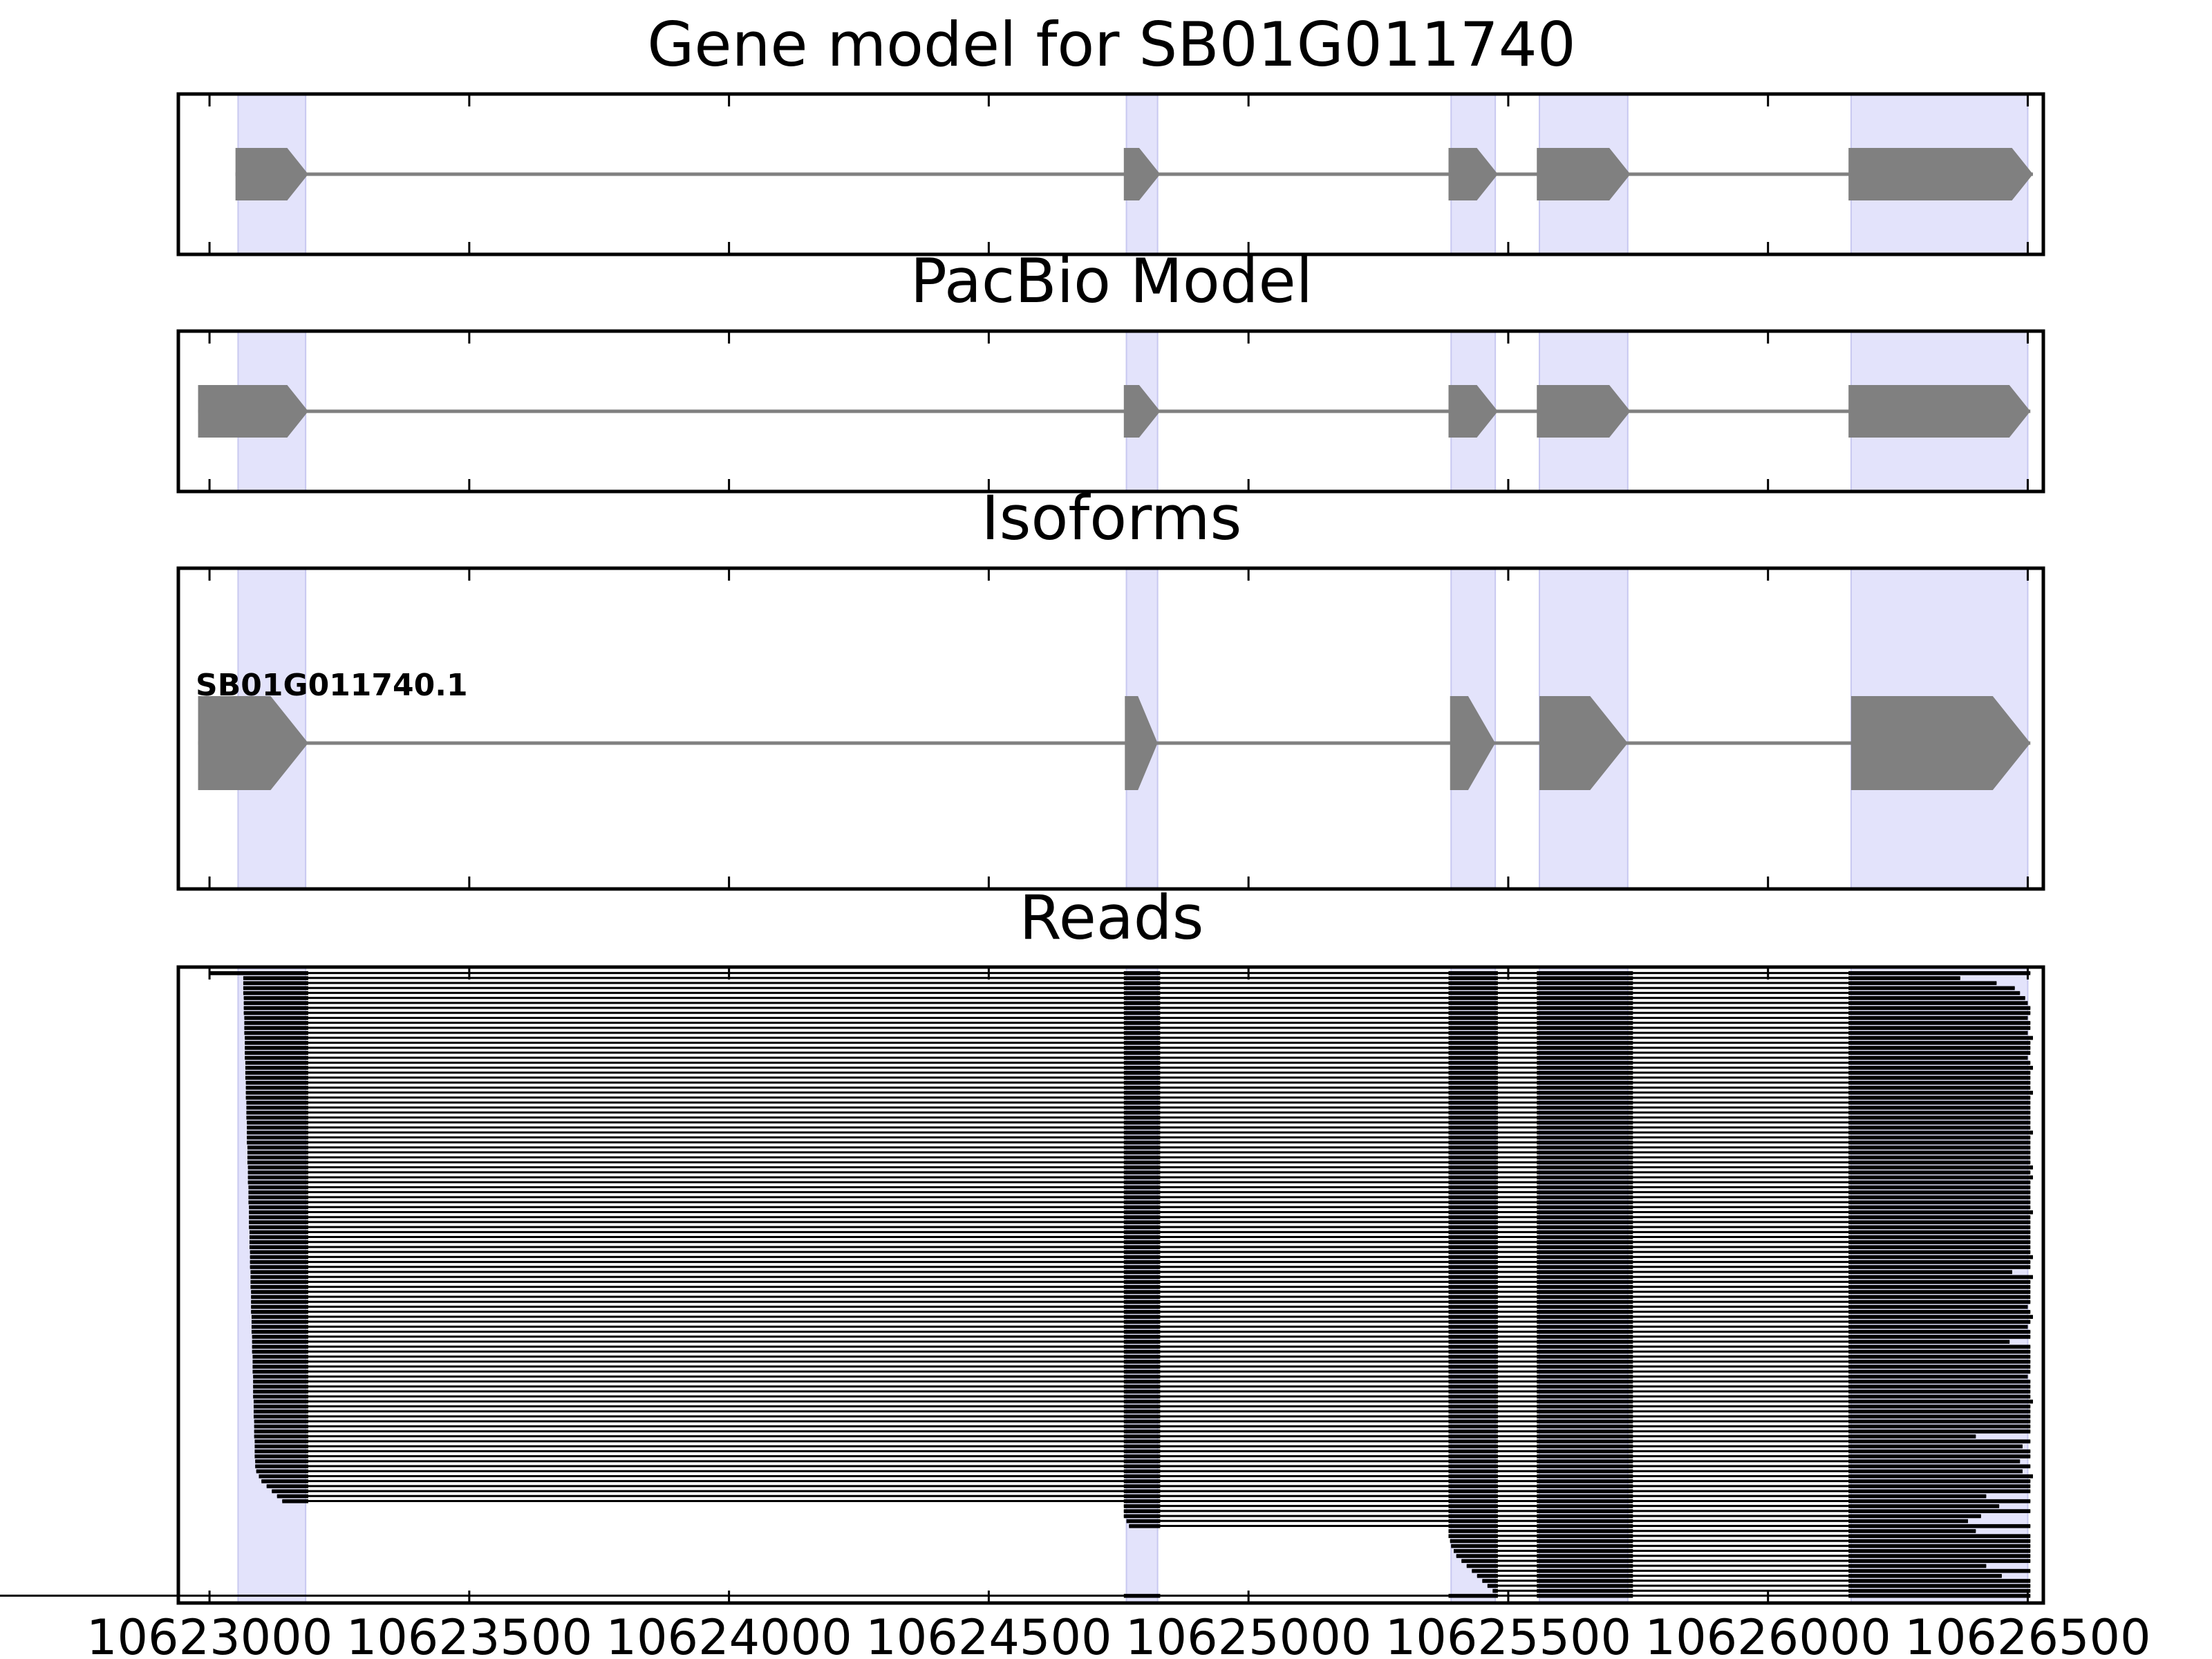 Image resolution: width=2212 pixels, height=1659 pixels. What do you see at coordinates (988, 1634) in the screenshot?
I see `x-tick-label: 10624500` at bounding box center [988, 1634].